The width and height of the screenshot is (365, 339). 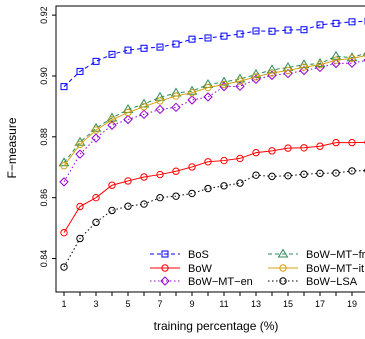 What do you see at coordinates (335, 269) in the screenshot?
I see `legend-label: BoW−MT−it` at bounding box center [335, 269].